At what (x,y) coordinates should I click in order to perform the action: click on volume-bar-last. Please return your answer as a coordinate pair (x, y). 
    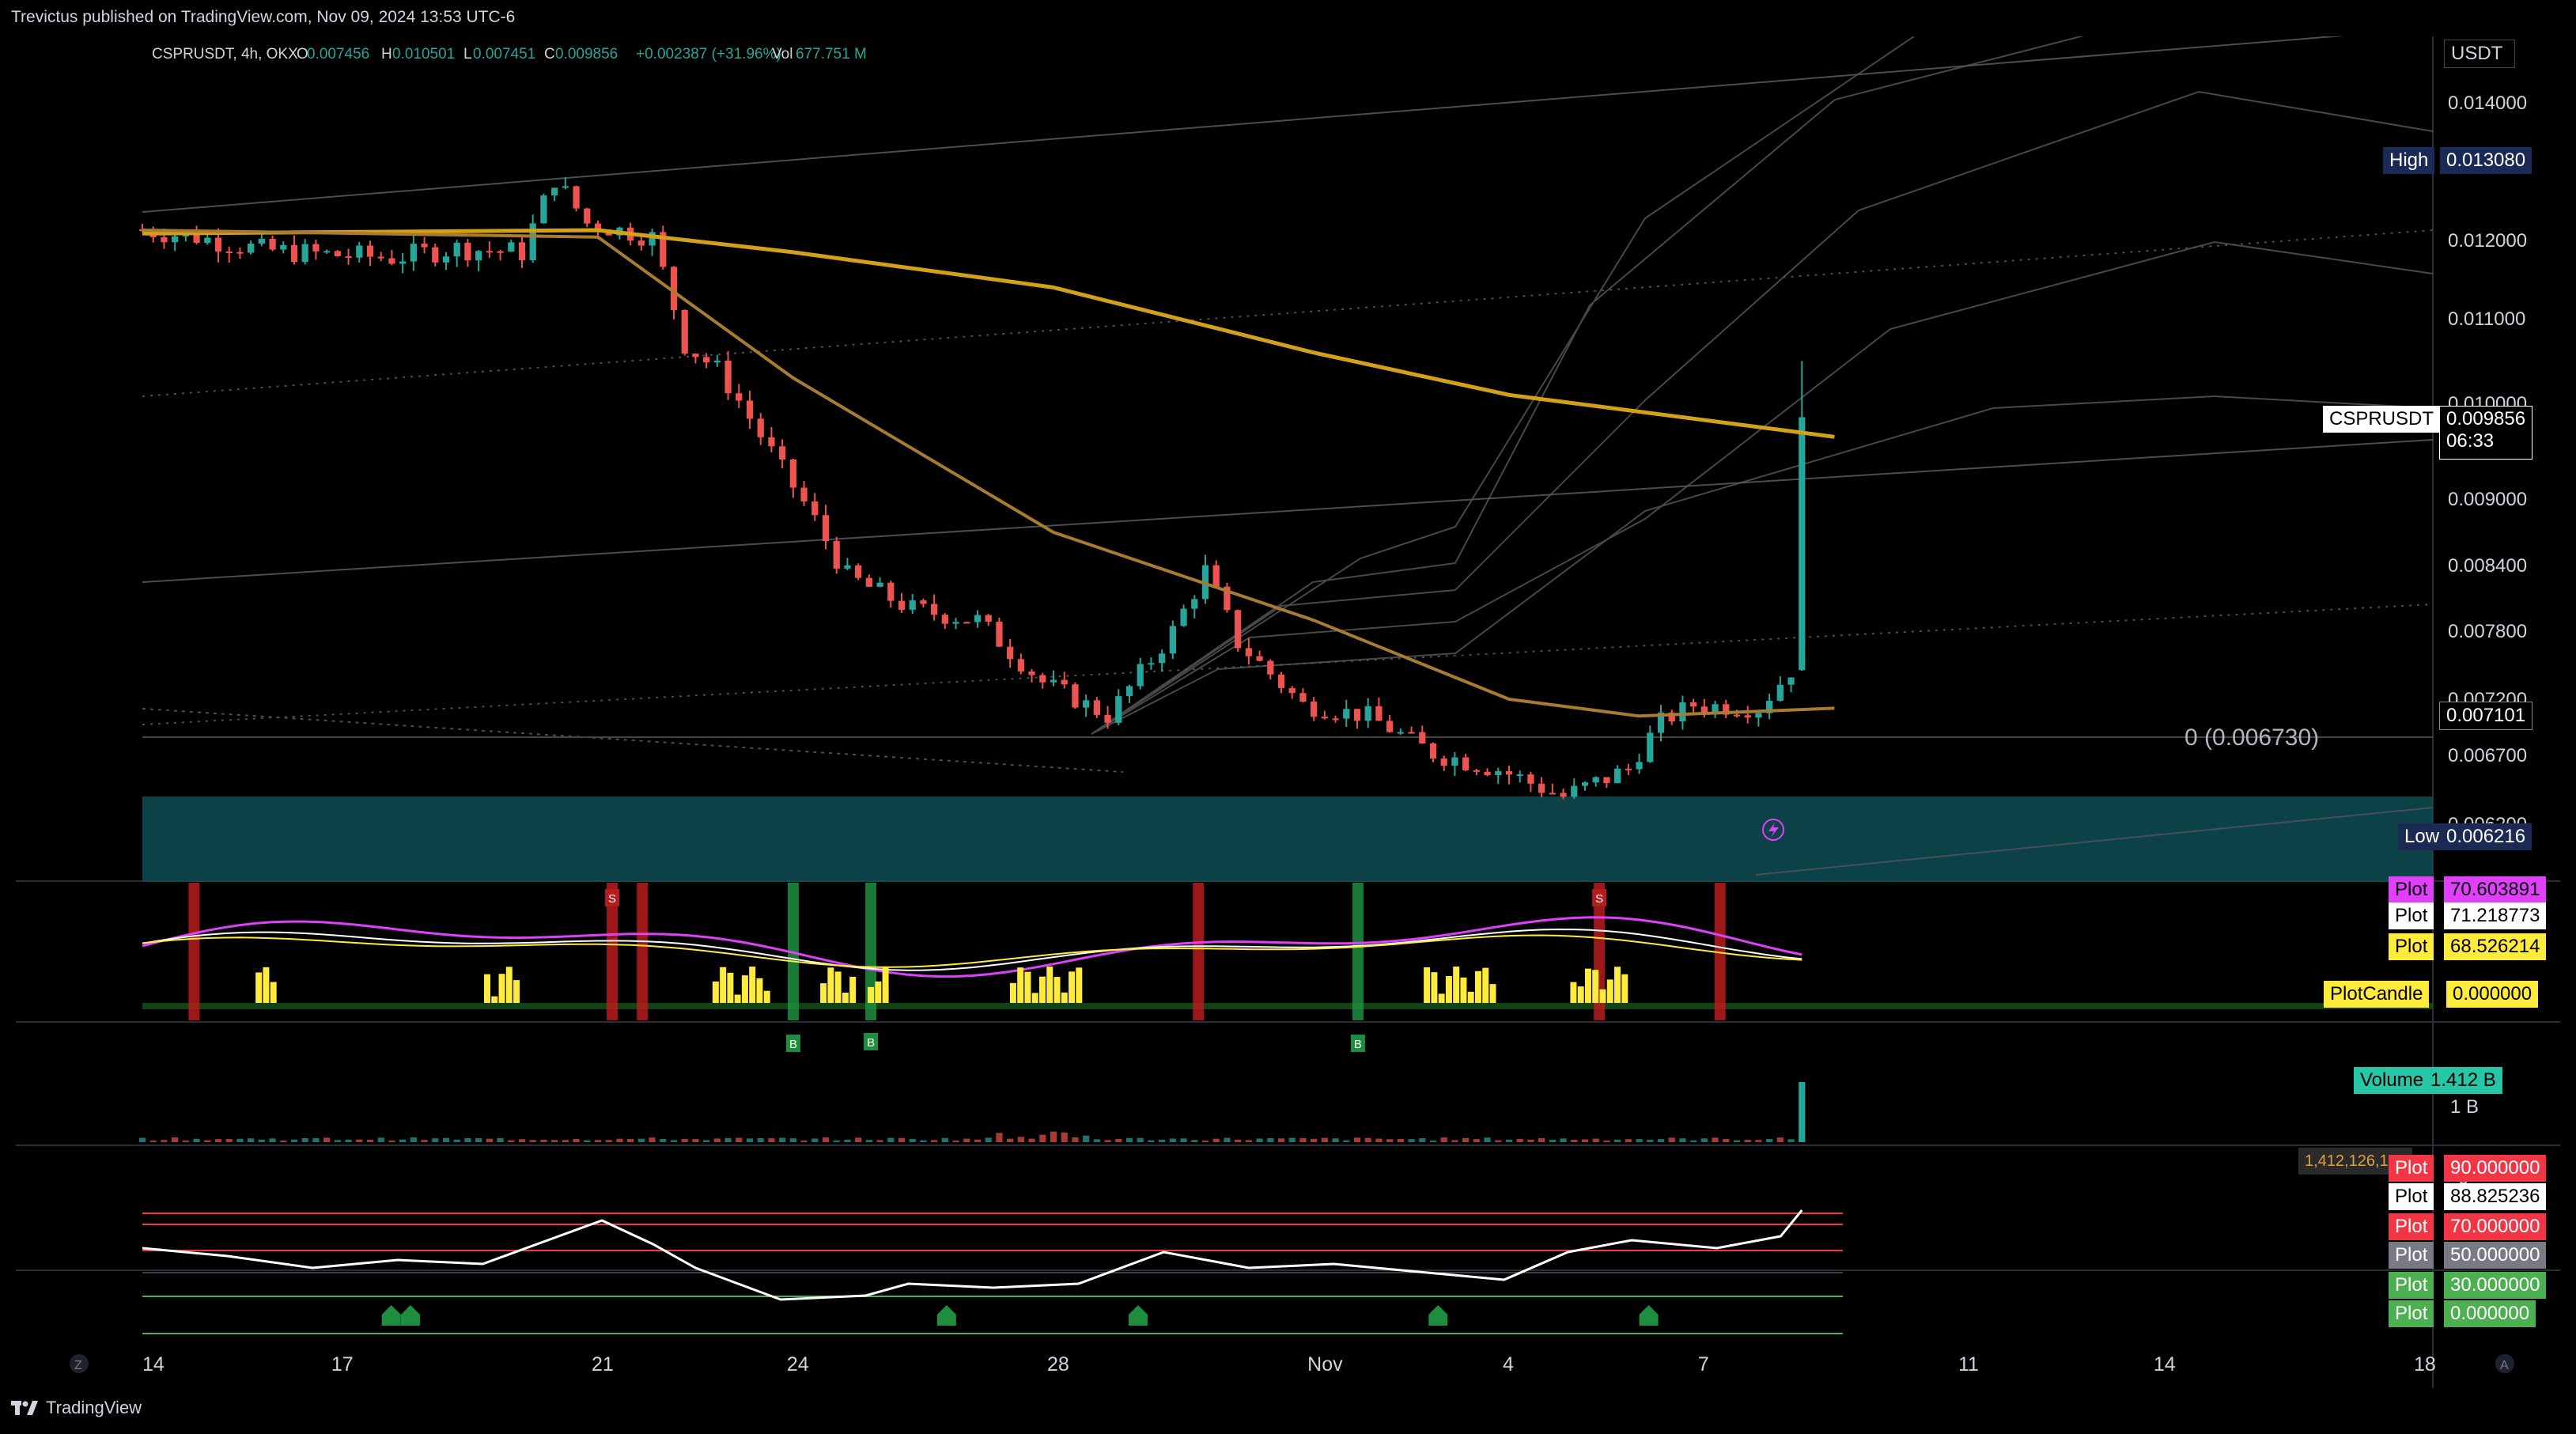
    Looking at the image, I should click on (1802, 1112).